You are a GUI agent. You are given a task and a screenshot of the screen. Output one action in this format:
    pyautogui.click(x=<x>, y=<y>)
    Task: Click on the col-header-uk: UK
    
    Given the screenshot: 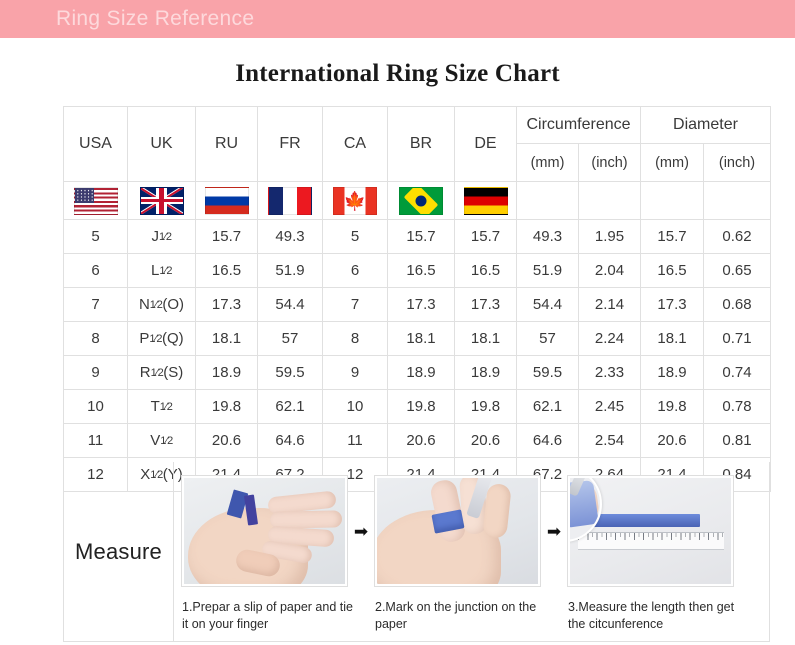 What is the action you would take?
    pyautogui.click(x=161, y=144)
    